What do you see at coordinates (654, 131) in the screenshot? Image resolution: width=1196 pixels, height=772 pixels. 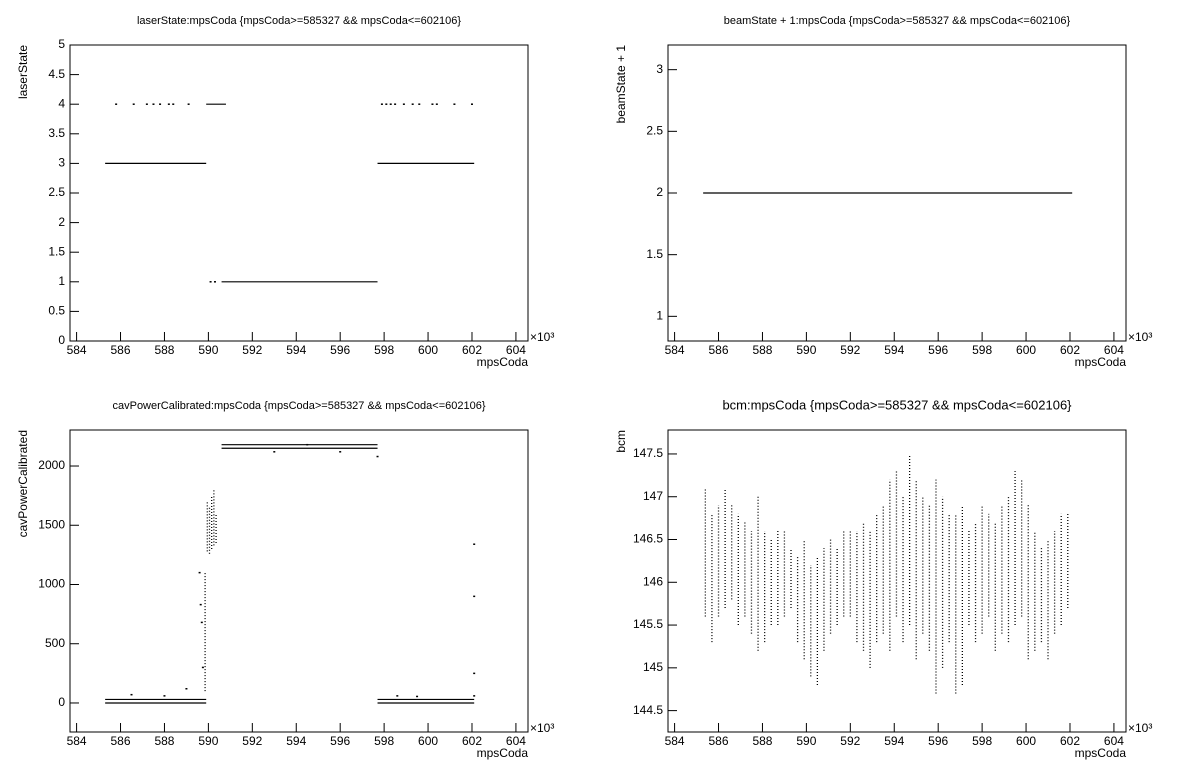 I see `y-tick-label: 2.5` at bounding box center [654, 131].